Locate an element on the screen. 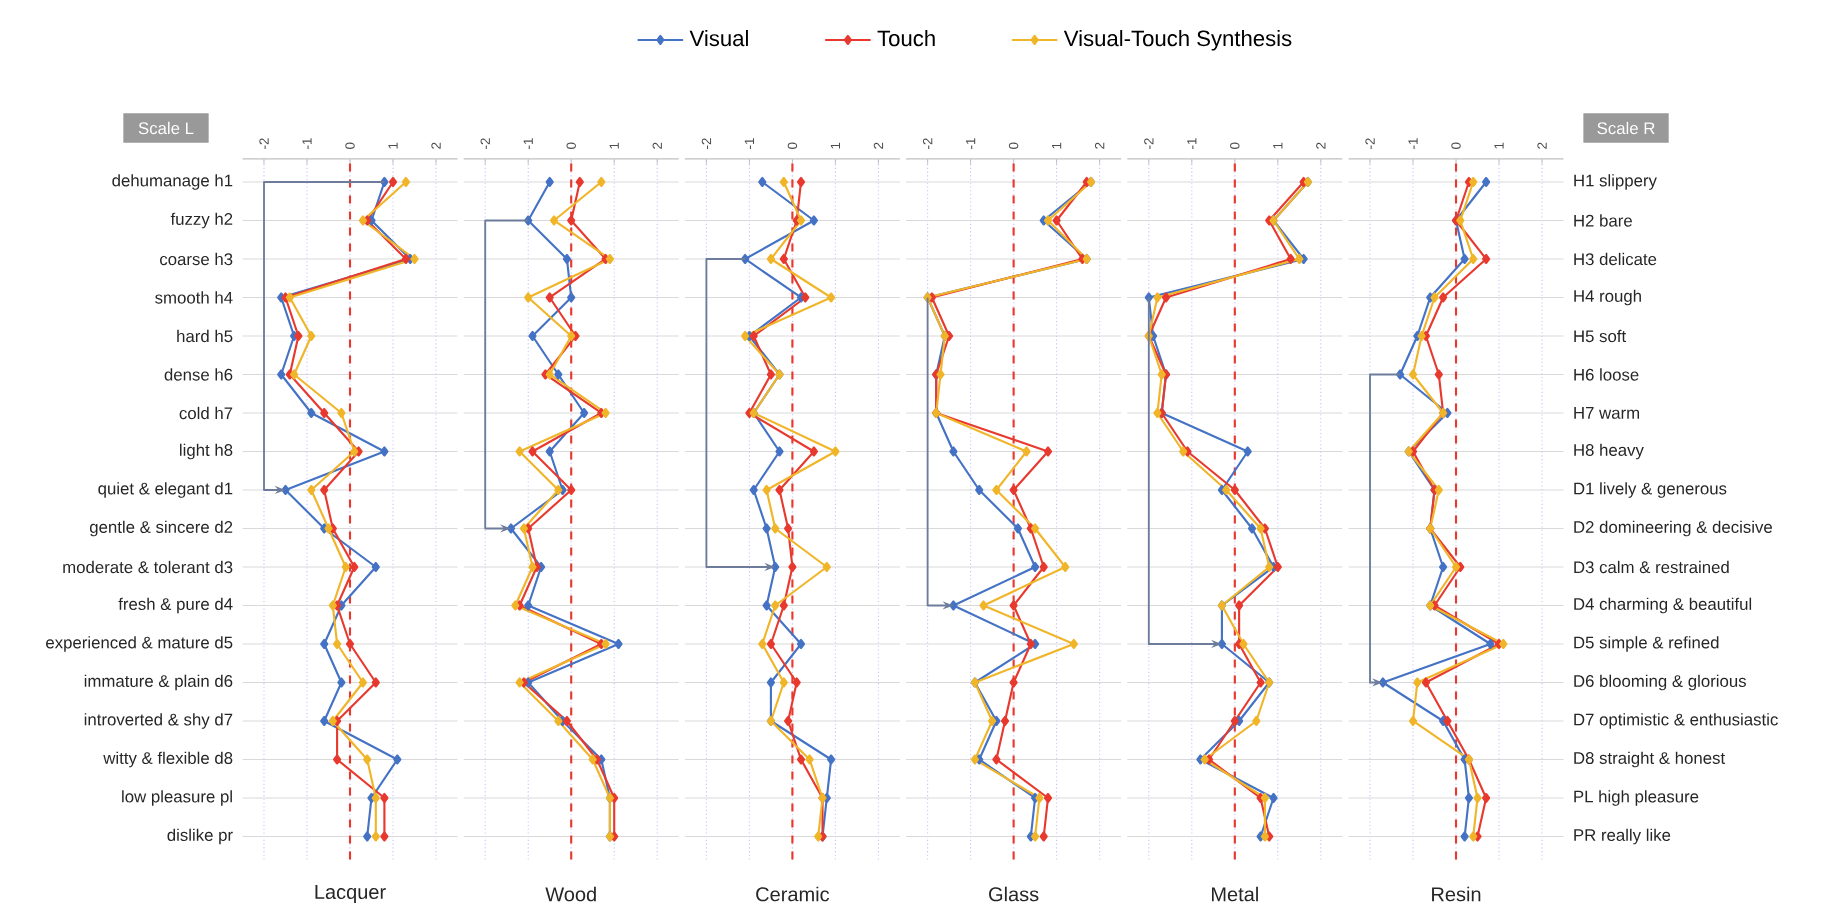  y-tick-label: D3 calm & restrained is located at coordinates (1651, 567).